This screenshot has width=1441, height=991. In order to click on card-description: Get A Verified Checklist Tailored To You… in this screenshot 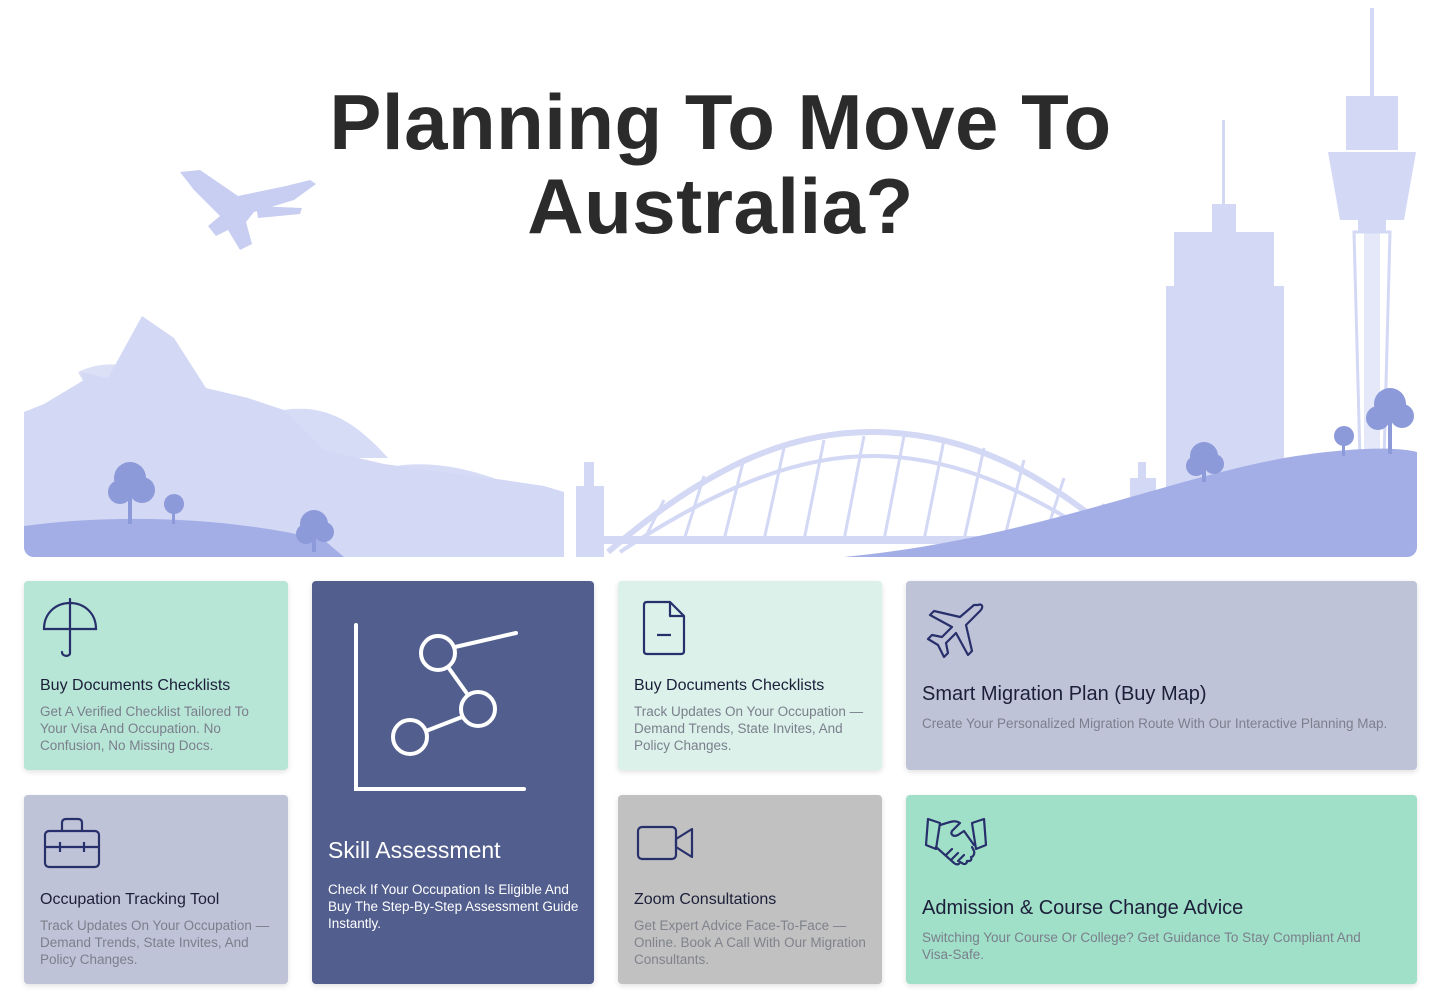, I will do `click(144, 728)`.